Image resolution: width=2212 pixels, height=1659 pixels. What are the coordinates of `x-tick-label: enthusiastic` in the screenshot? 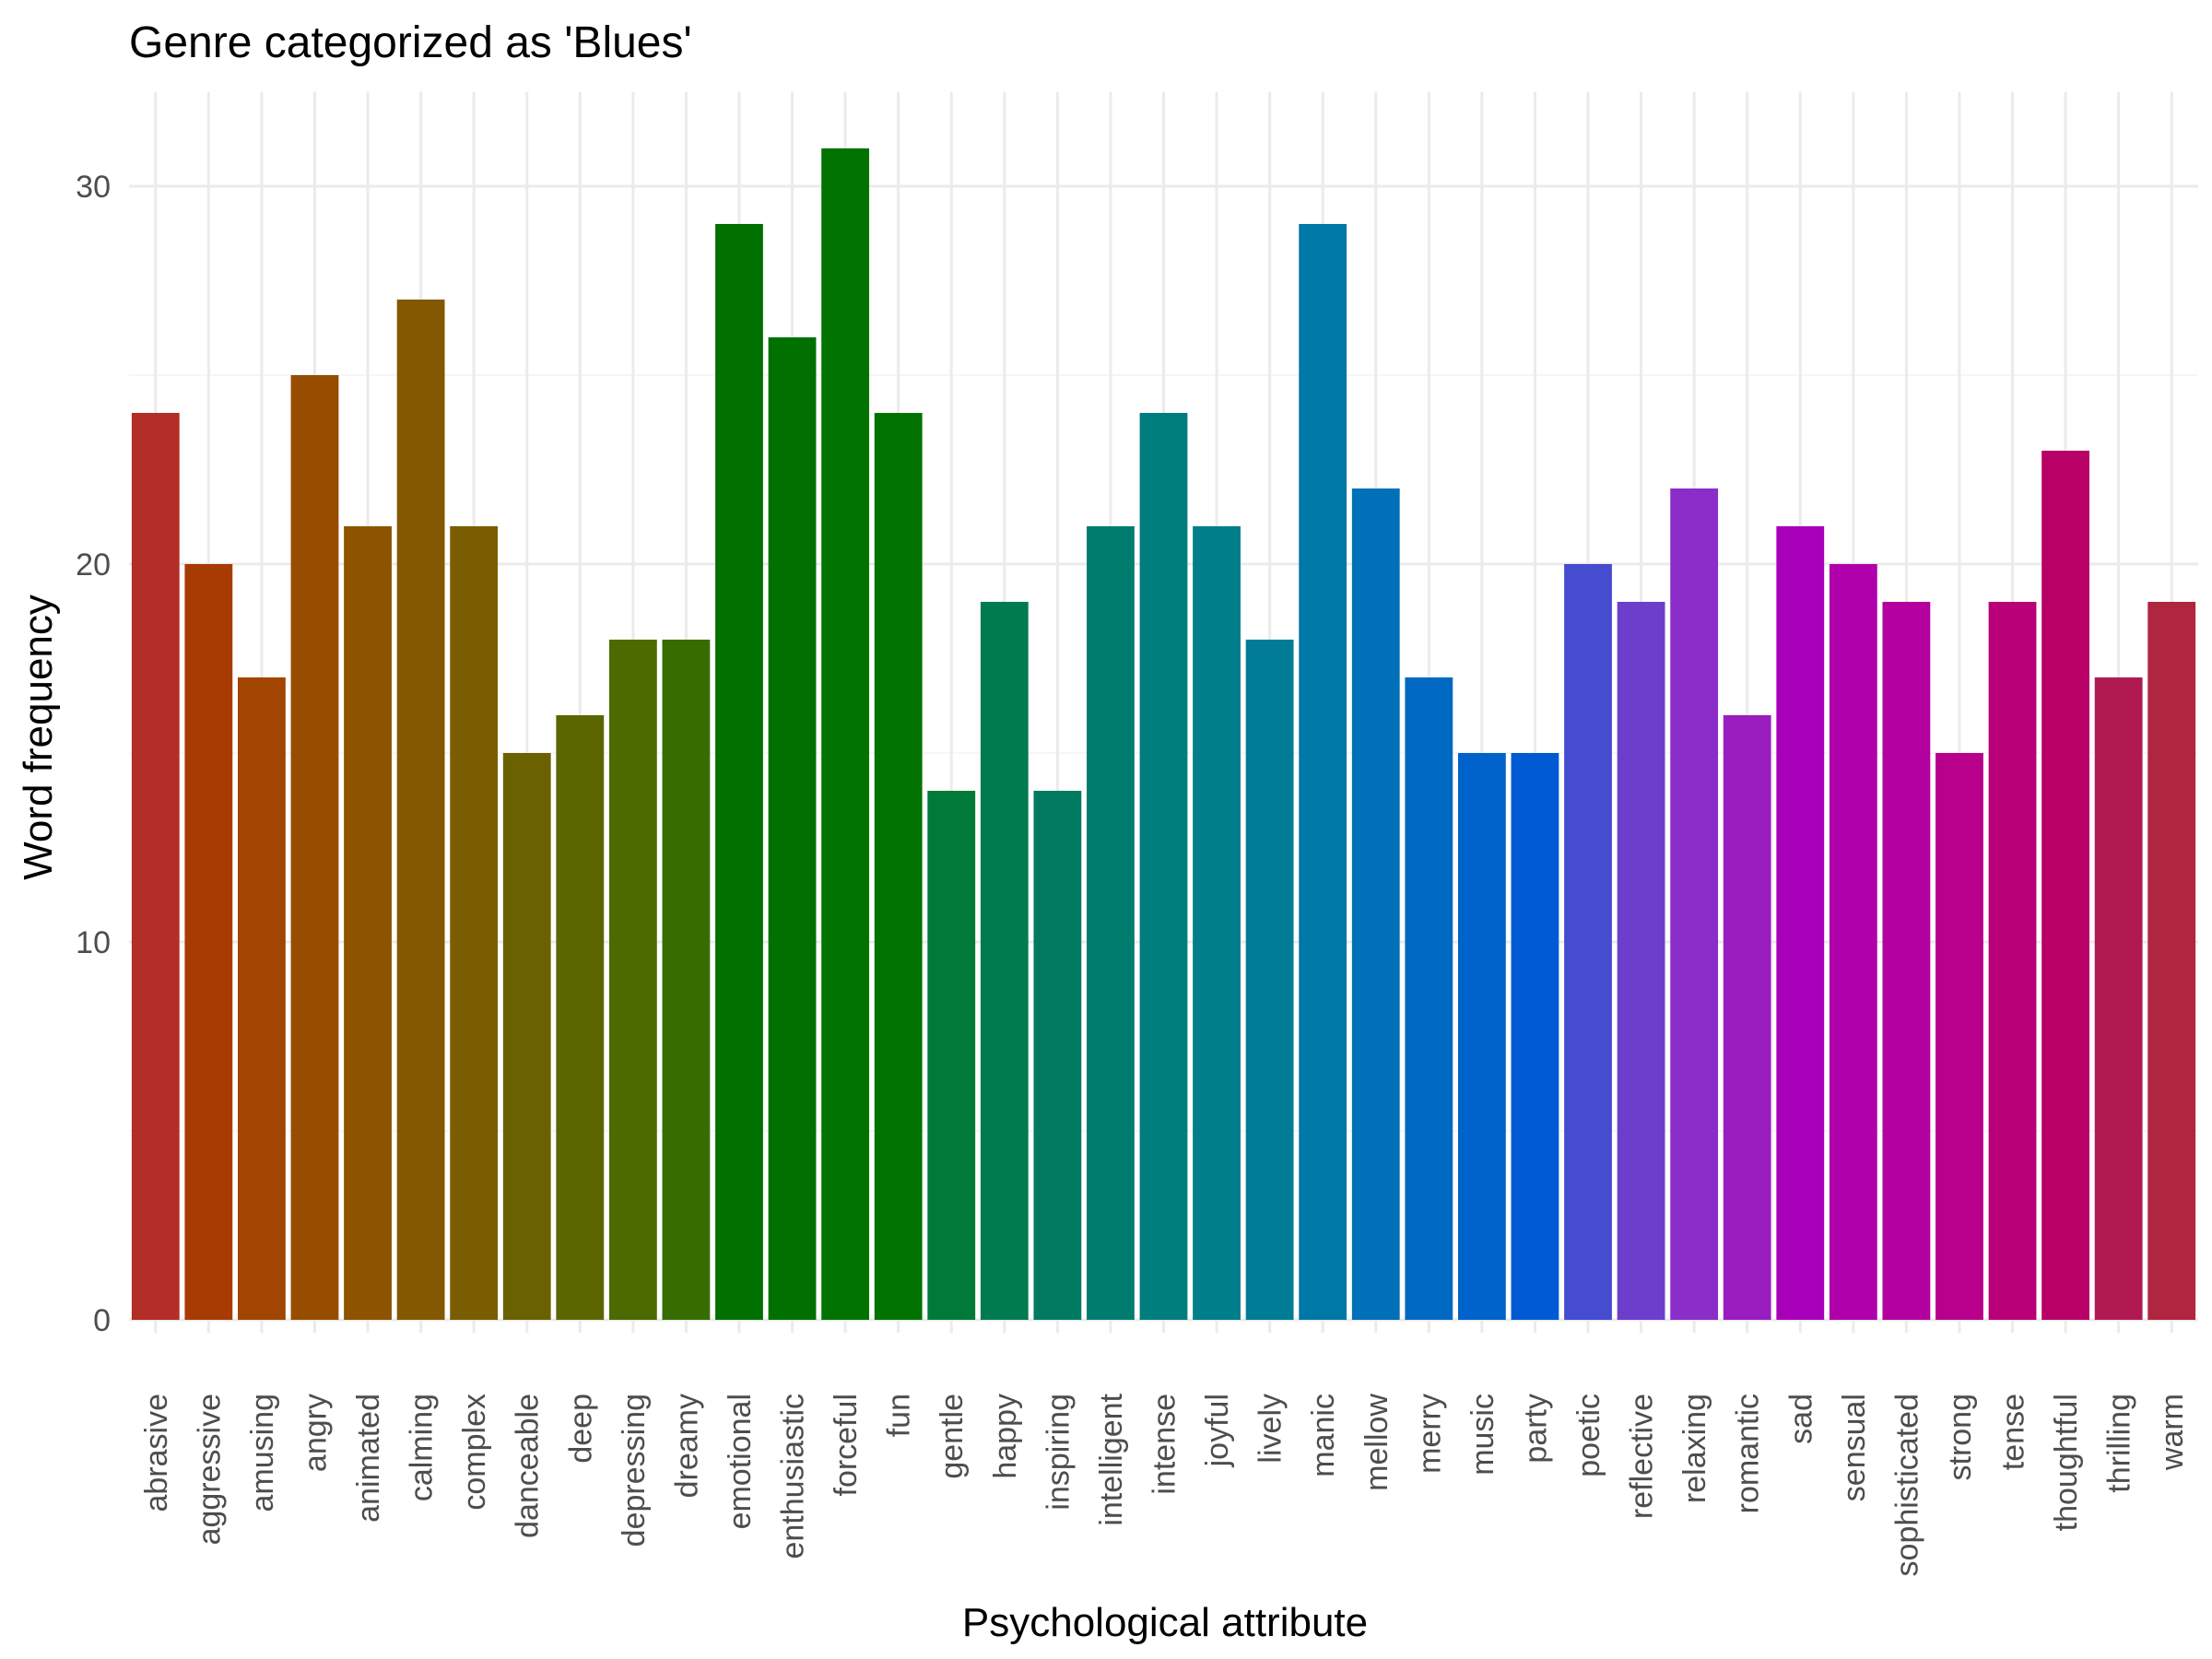 It's located at (793, 1476).